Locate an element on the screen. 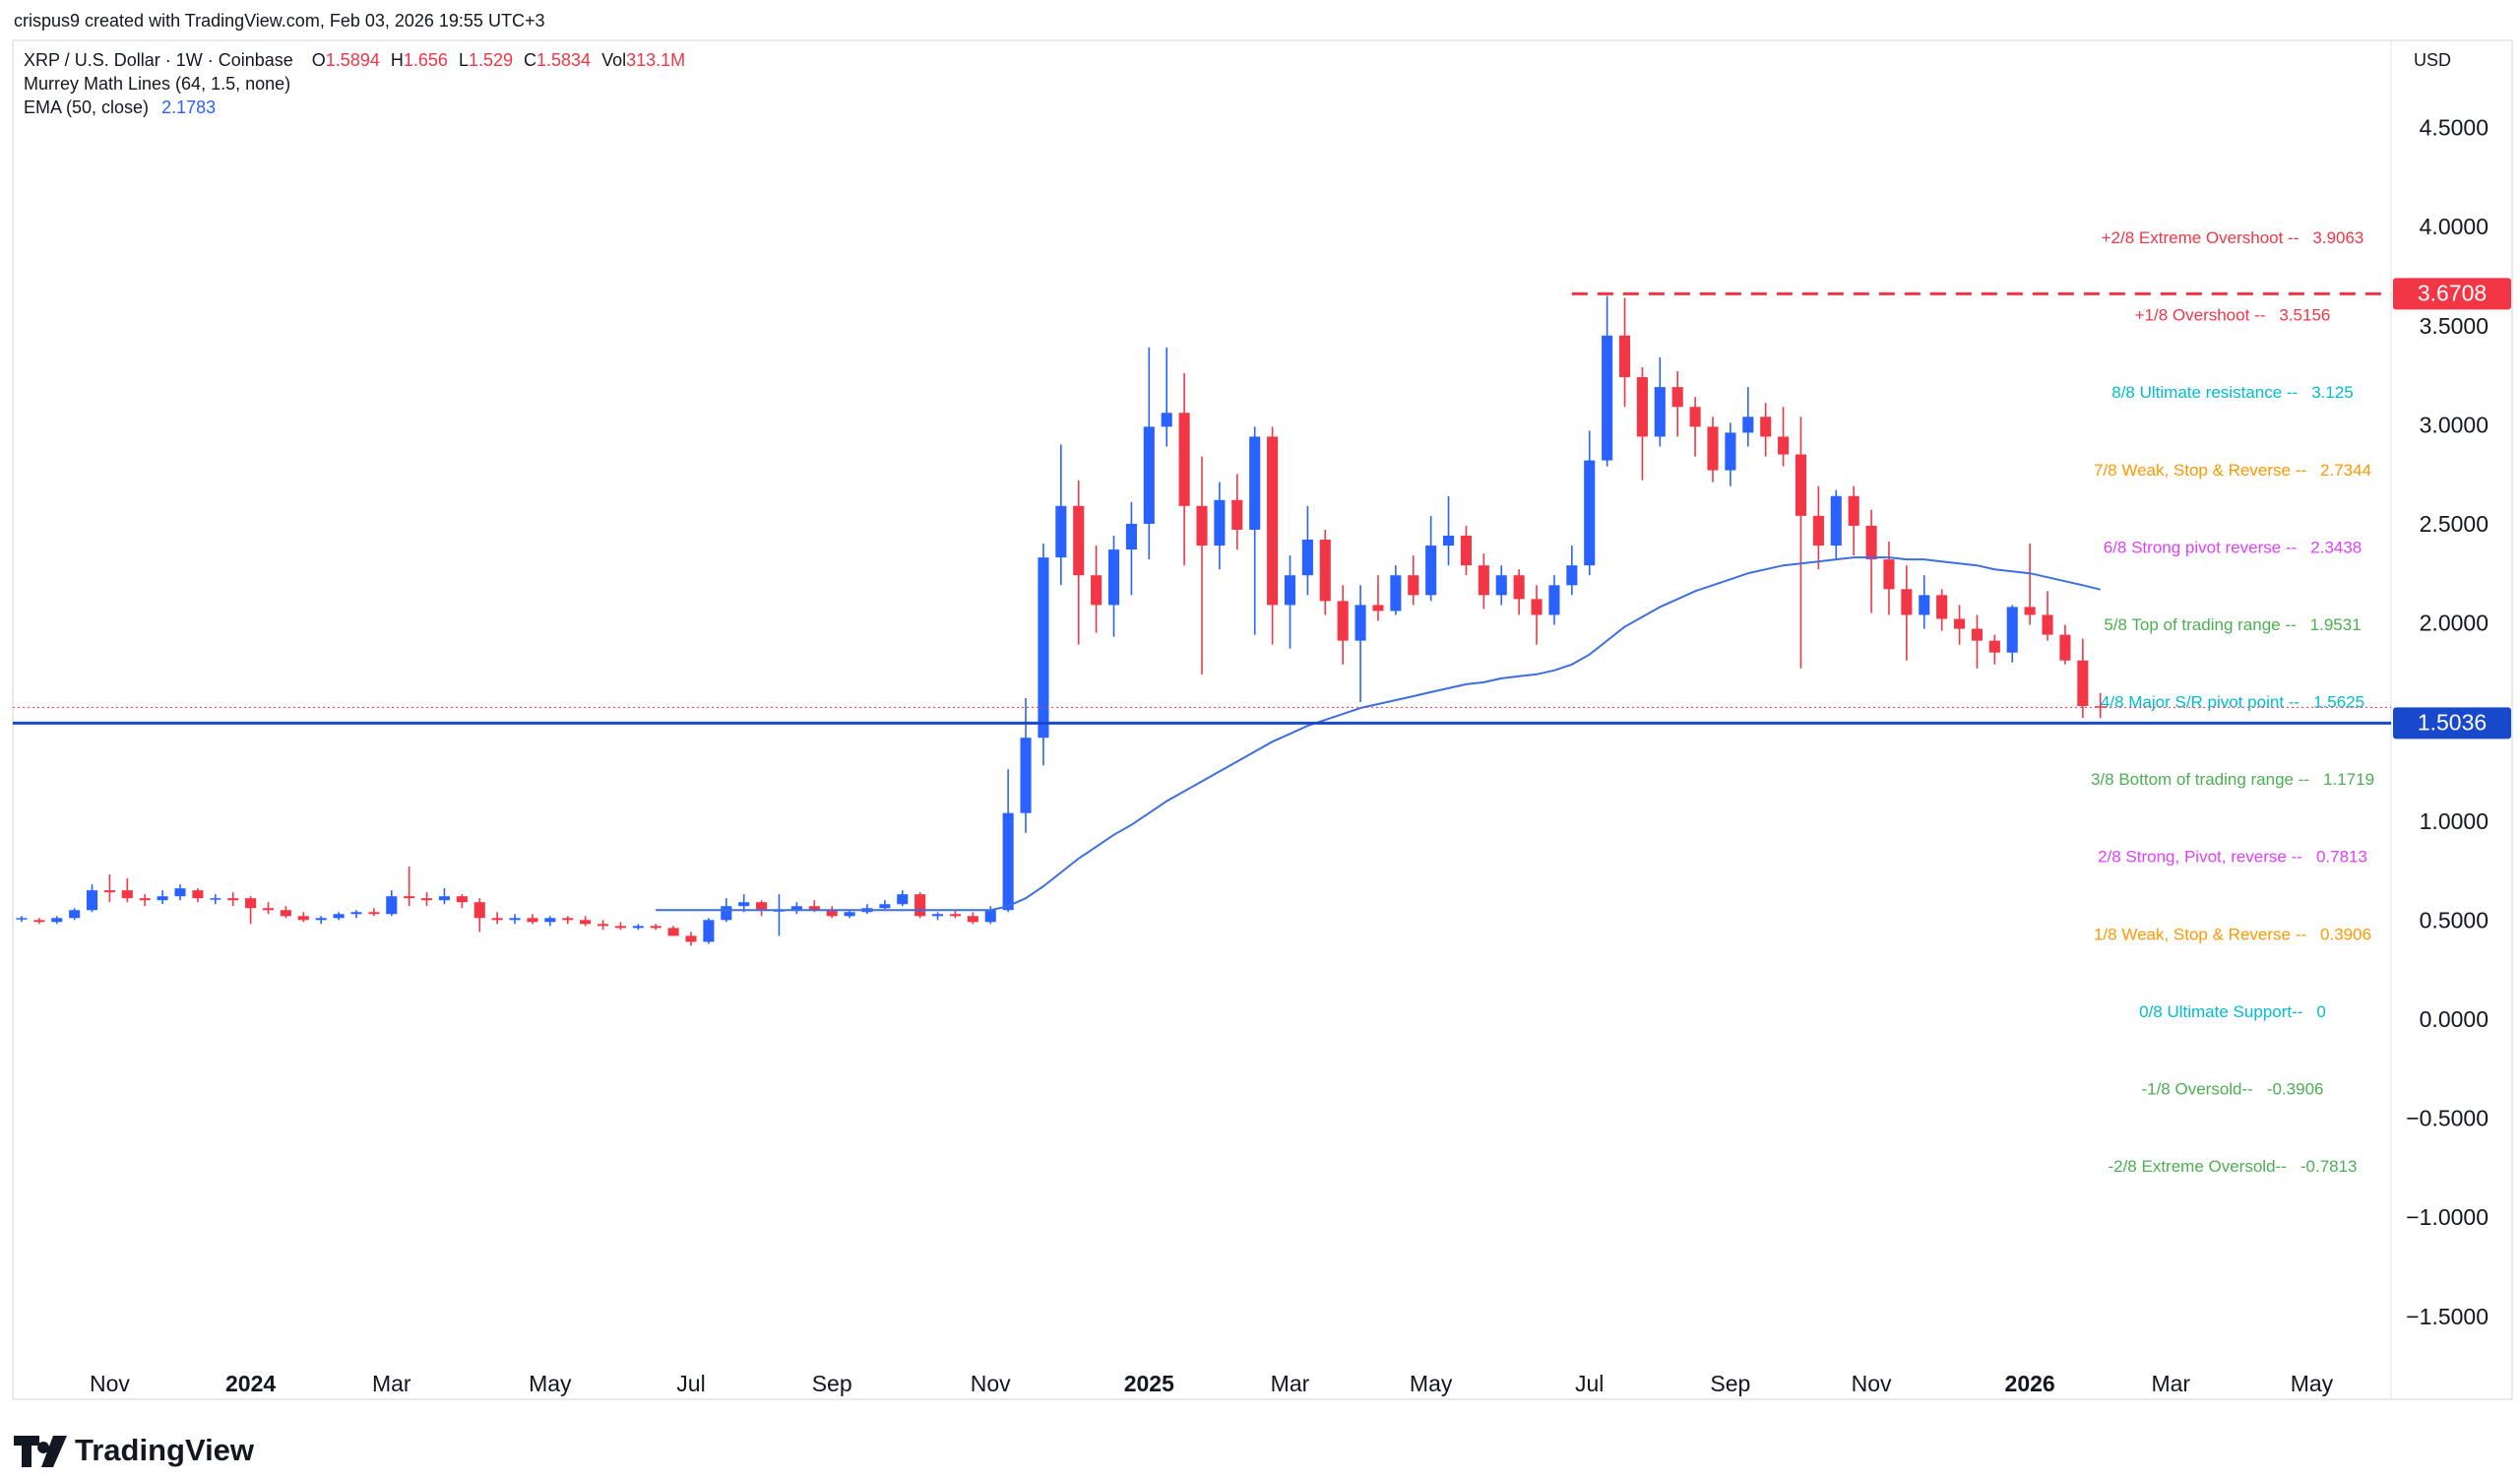 This screenshot has height=1480, width=2520. murrey-label: +1/8 Overshoot -- is located at coordinates (2200, 315).